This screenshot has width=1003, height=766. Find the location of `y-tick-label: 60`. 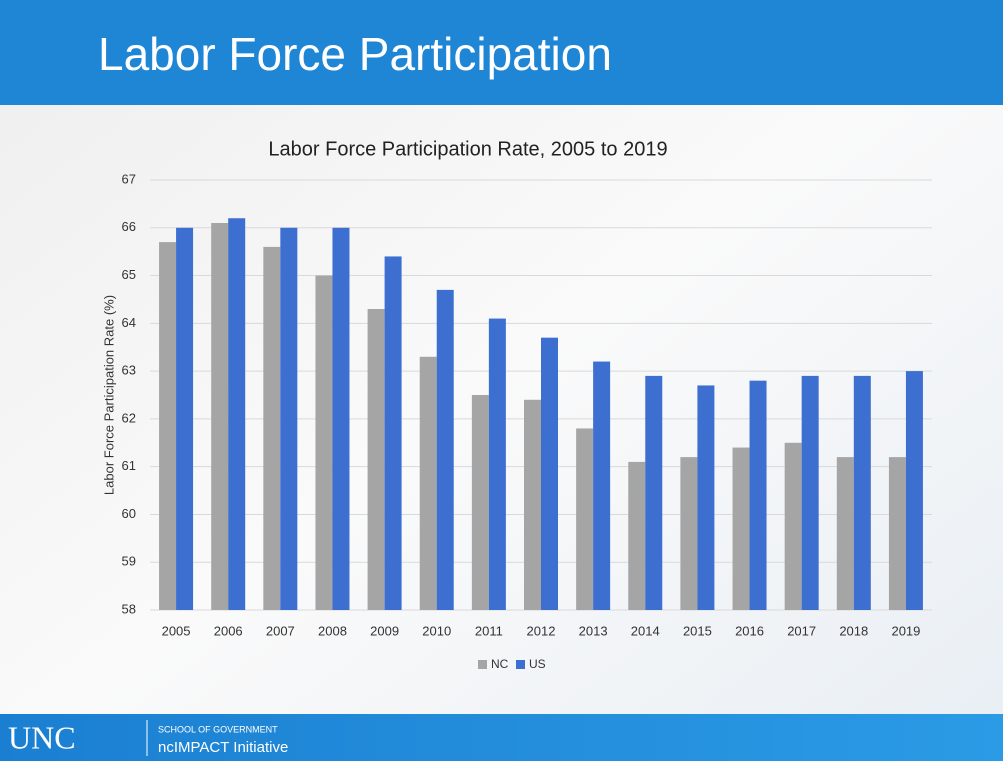

y-tick-label: 60 is located at coordinates (129, 513).